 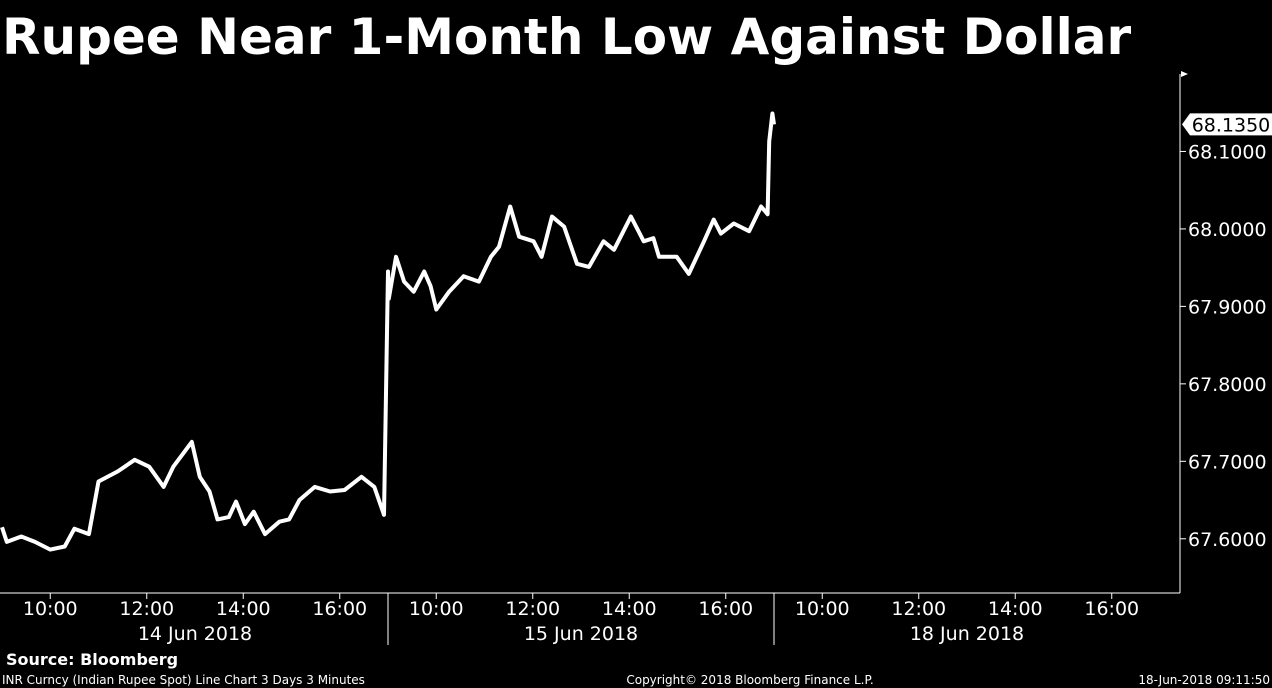 I want to click on chart-title: Rupee Near 1-Month Low Against Dollar, so click(x=567, y=37).